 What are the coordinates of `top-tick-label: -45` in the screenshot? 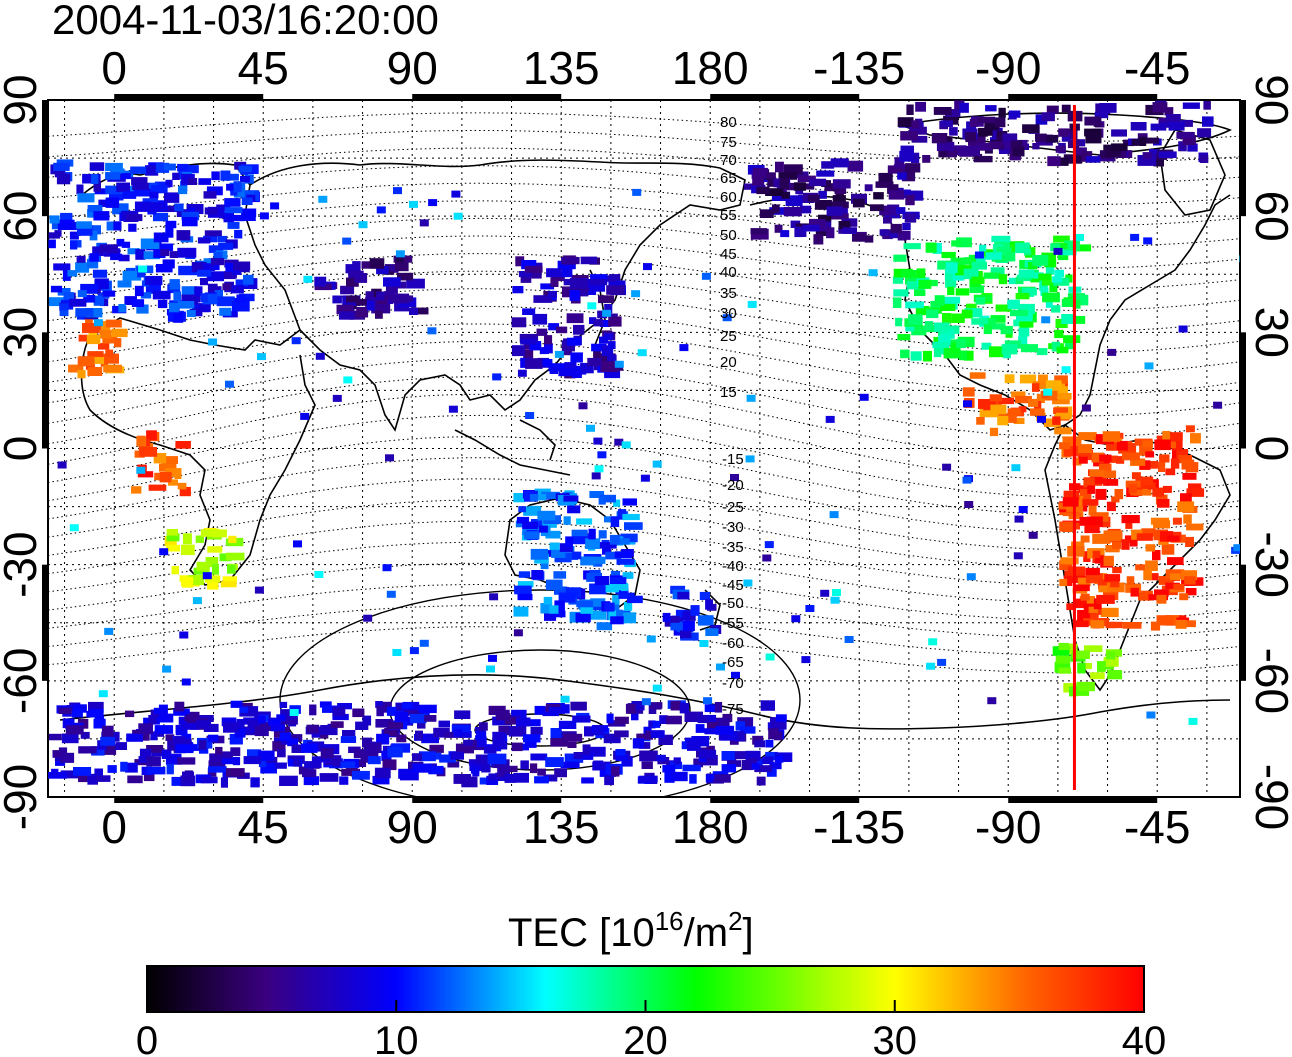 It's located at (1157, 68).